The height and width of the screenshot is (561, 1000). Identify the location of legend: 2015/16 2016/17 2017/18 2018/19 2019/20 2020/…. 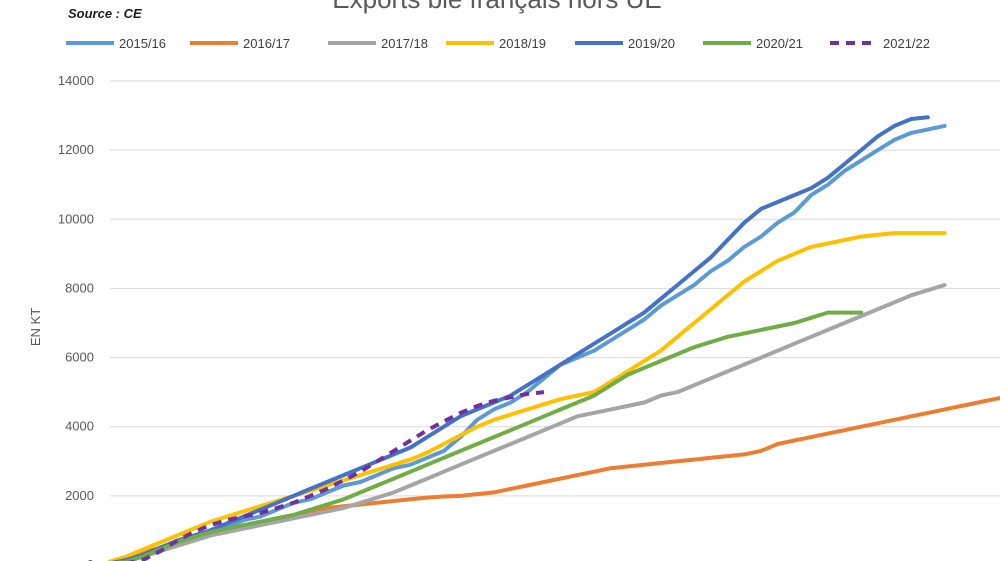
(498, 43).